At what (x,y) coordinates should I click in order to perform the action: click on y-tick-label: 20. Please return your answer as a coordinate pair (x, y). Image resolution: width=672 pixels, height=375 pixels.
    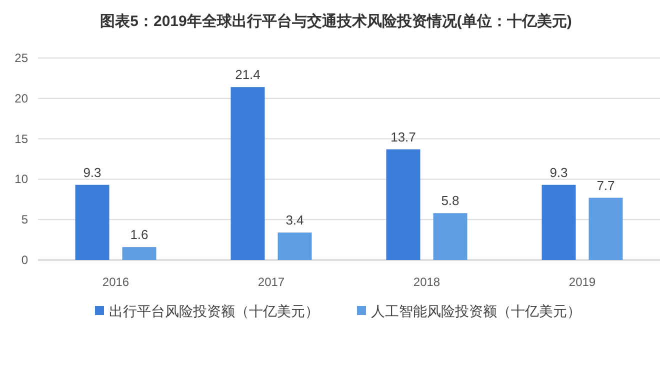
    Looking at the image, I should click on (21, 98).